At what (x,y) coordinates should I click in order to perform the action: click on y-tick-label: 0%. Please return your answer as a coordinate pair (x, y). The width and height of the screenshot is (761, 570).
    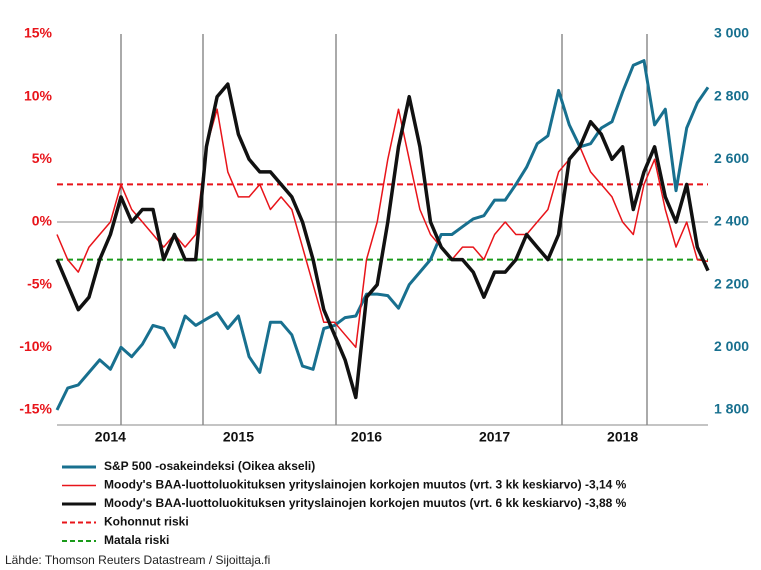
    Looking at the image, I should click on (42, 221).